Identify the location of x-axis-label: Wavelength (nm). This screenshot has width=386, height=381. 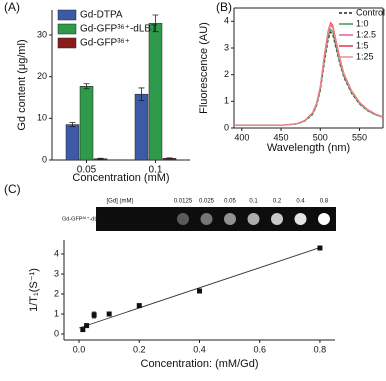
(308, 148).